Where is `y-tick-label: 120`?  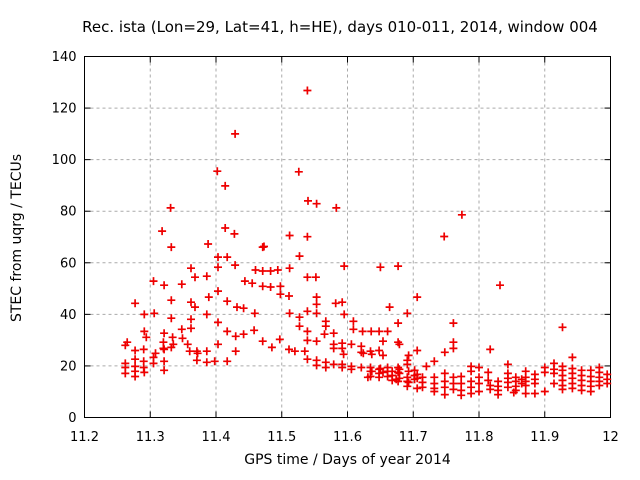 y-tick-label: 120 is located at coordinates (64, 109).